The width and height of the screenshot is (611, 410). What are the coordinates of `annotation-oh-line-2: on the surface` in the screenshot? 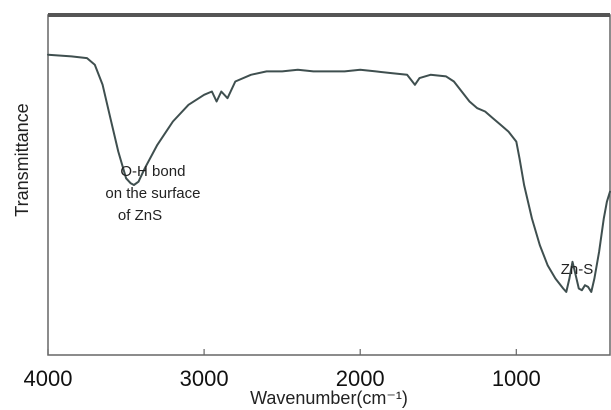 It's located at (152, 193).